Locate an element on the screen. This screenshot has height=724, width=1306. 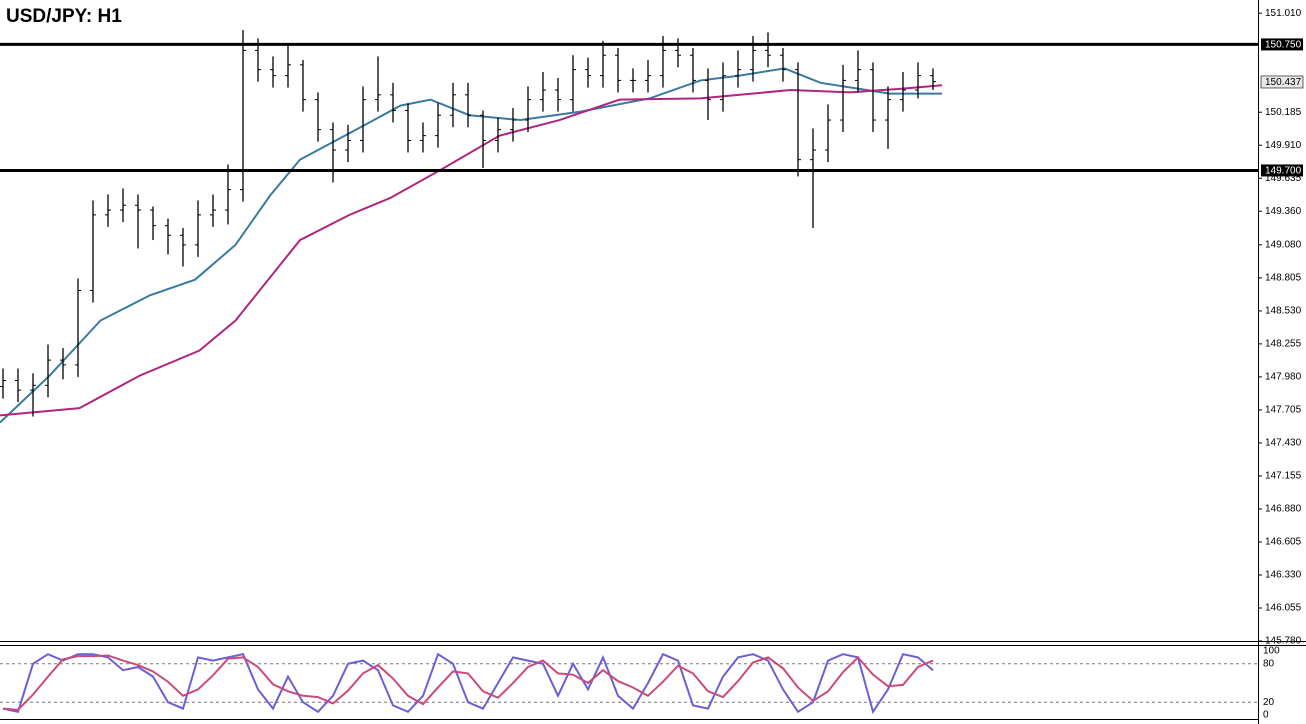
level-label: 149.700 is located at coordinates (1283, 171).